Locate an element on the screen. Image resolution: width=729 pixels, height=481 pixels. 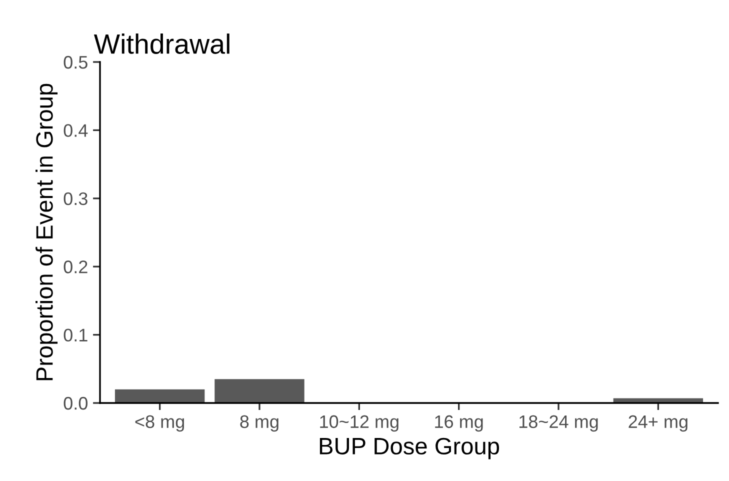
y-tick-label: 0.1 is located at coordinates (76, 335).